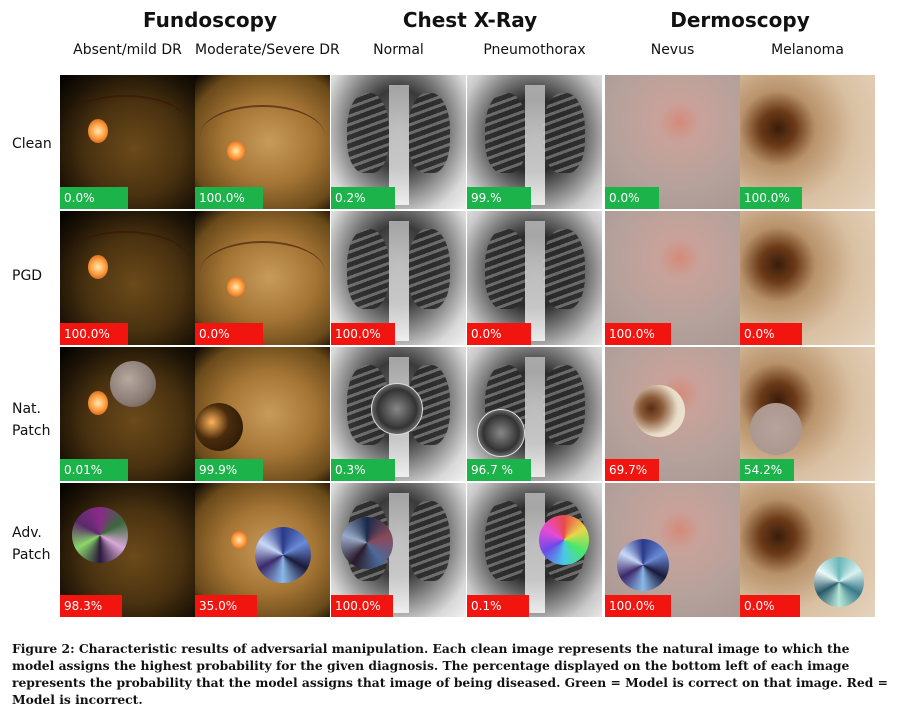 Image resolution: width=899 pixels, height=723 pixels. What do you see at coordinates (262, 414) in the screenshot?
I see `image-fundus-moderate-nat-patch: 99.9%` at bounding box center [262, 414].